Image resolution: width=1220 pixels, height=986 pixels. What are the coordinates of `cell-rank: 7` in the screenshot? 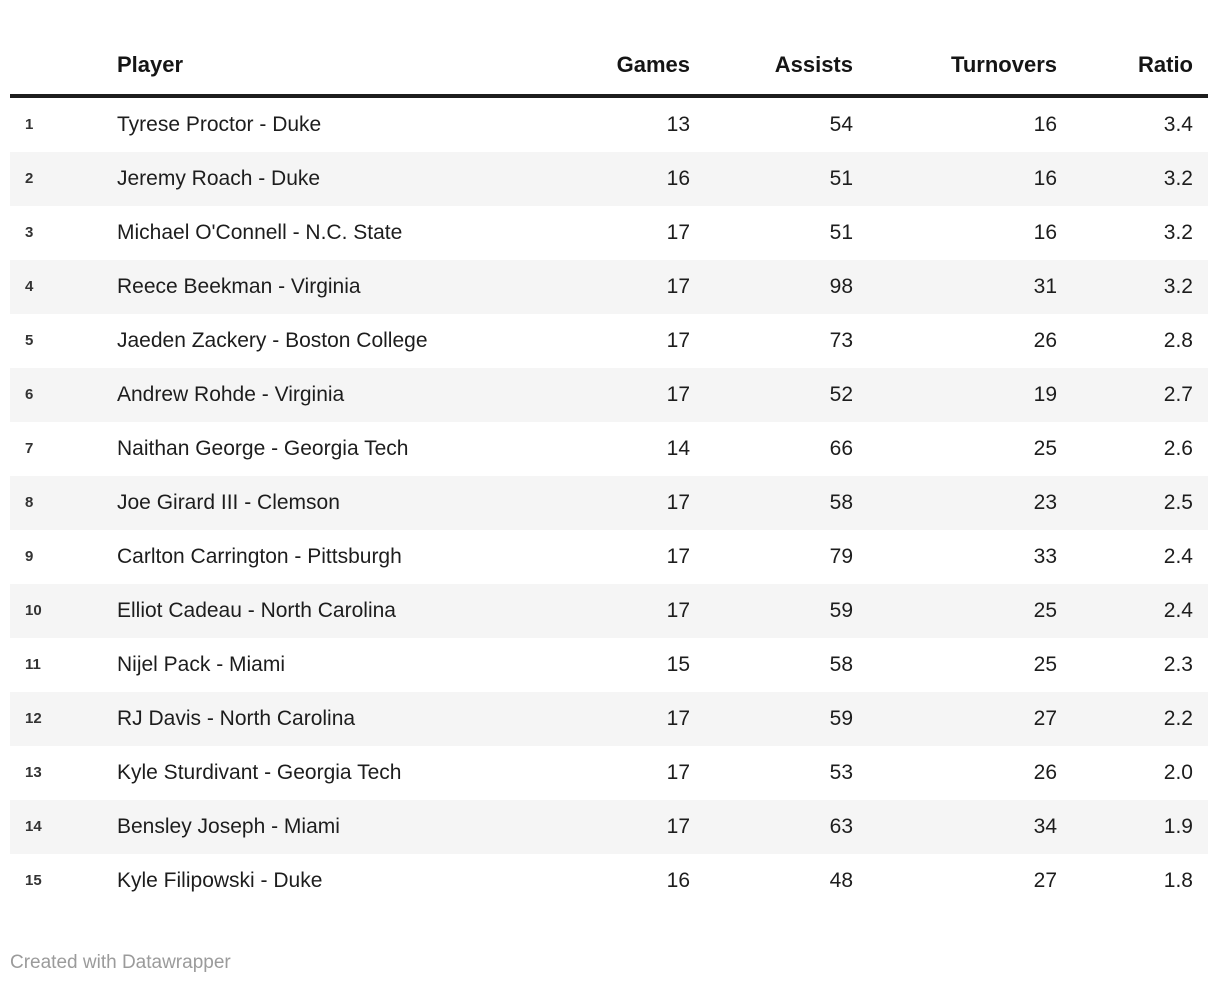 It's located at (29, 448).